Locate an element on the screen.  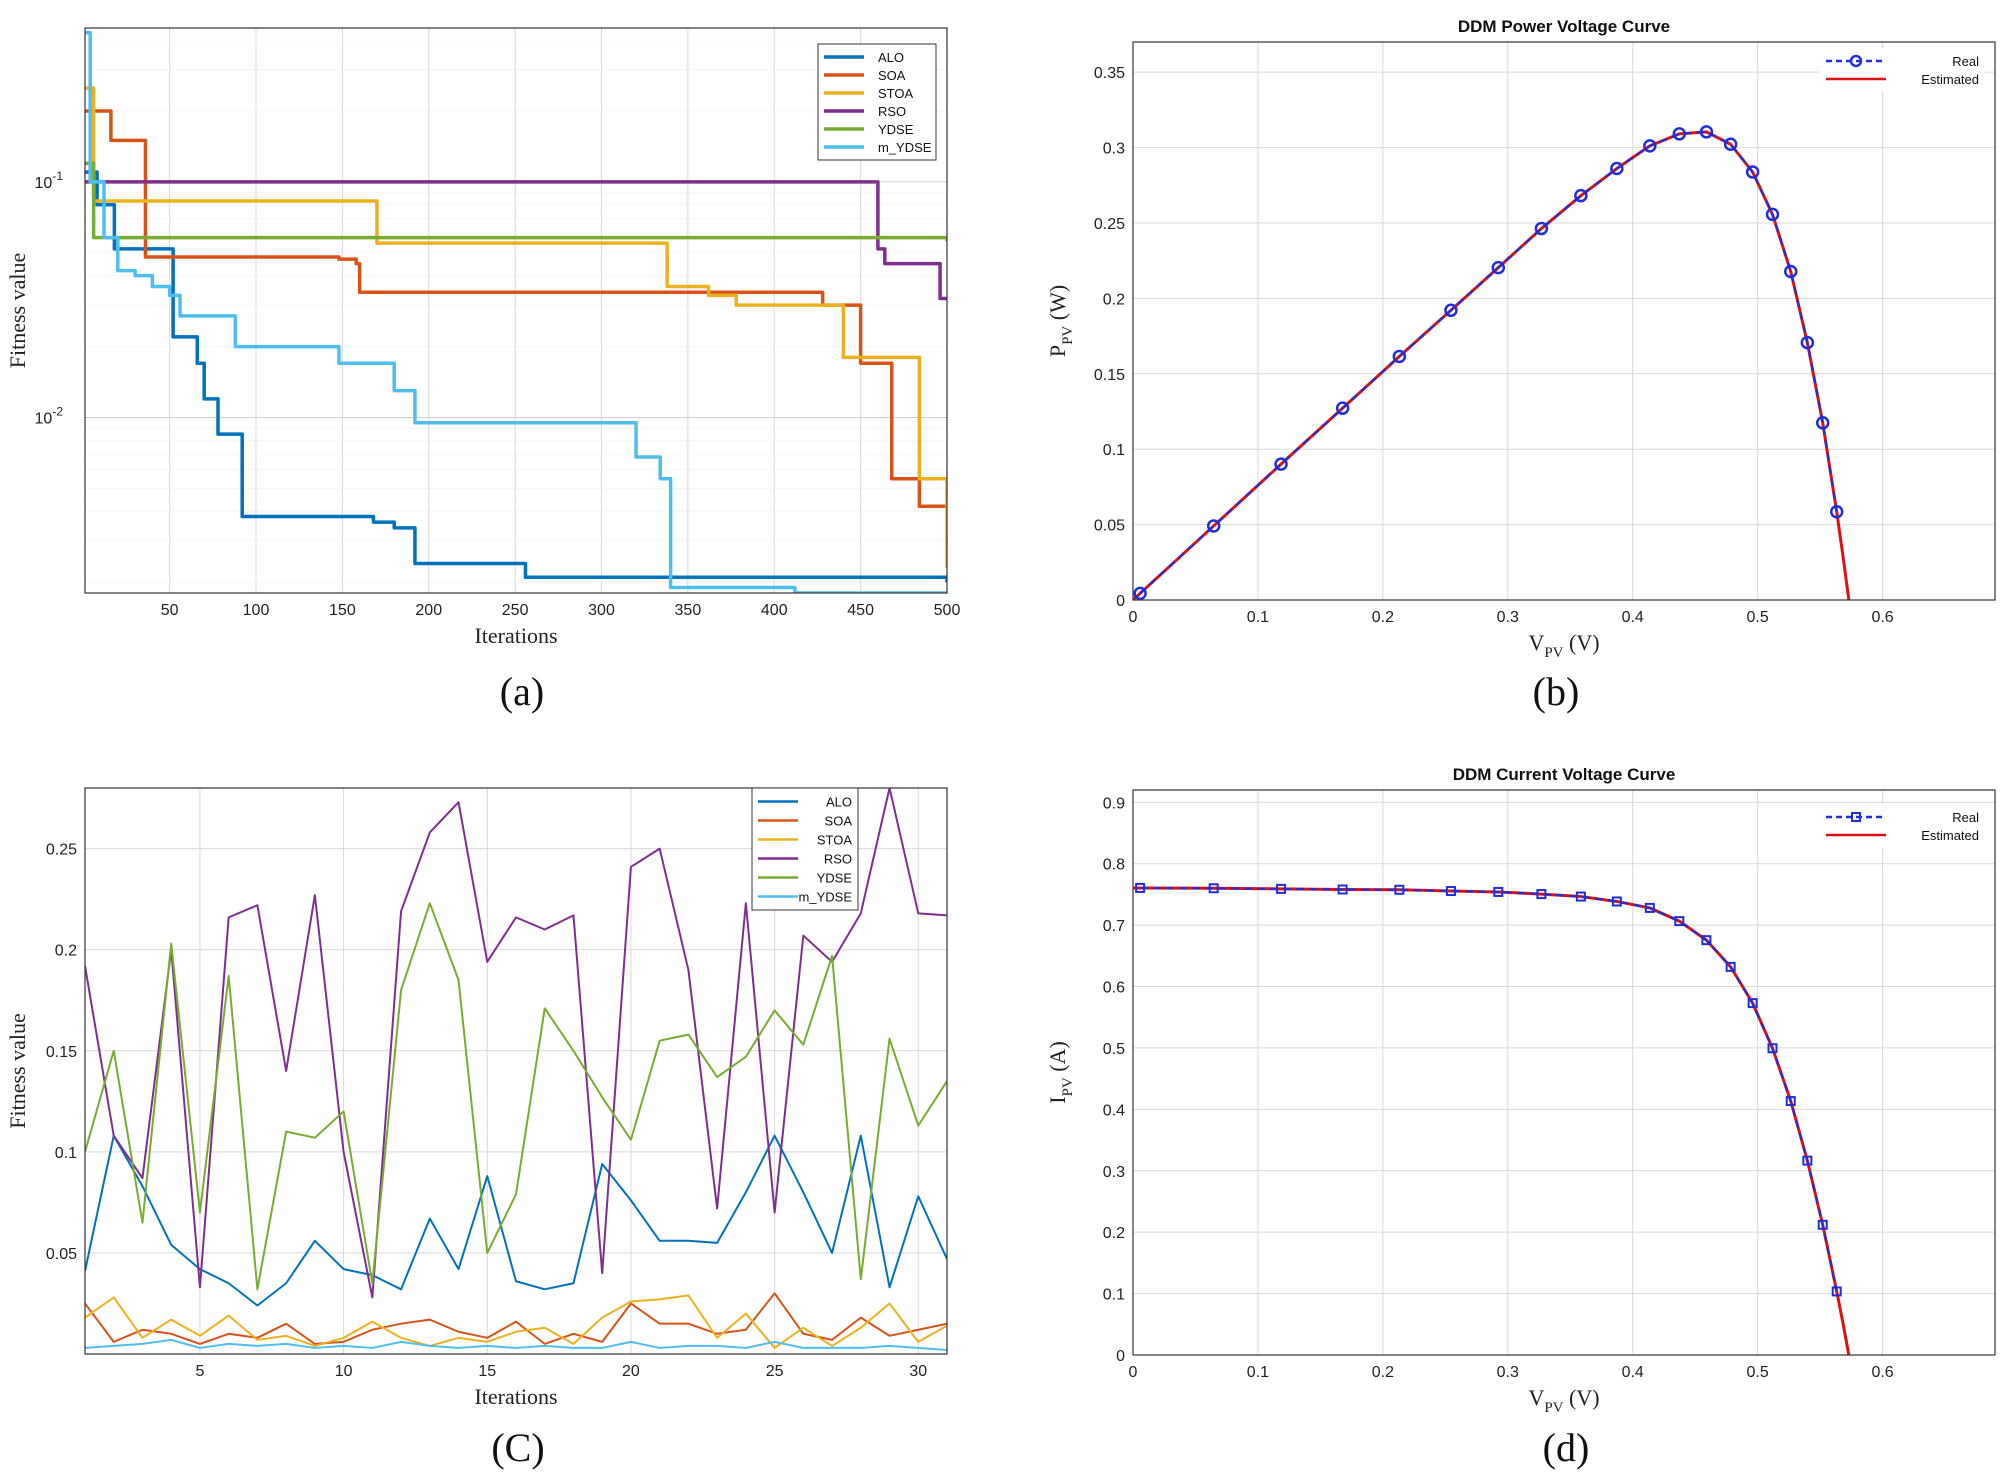
x-tick-label: 450 is located at coordinates (860, 610).